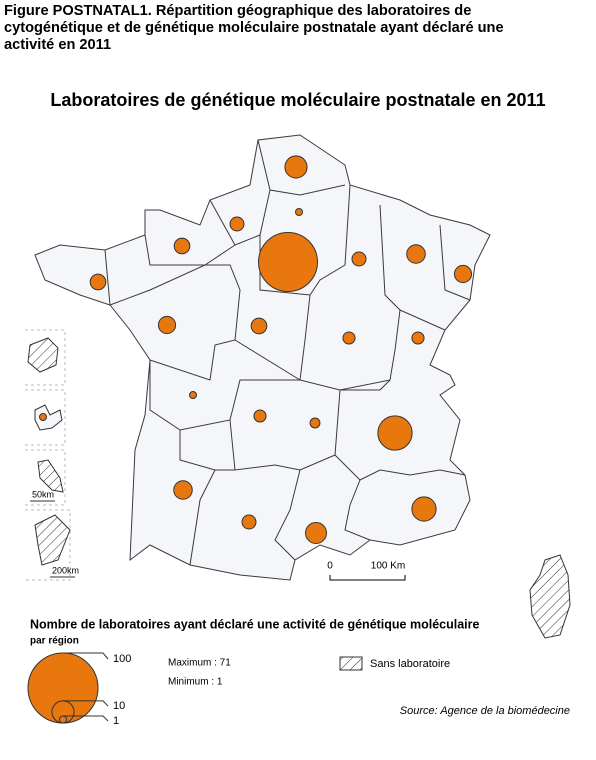 This screenshot has height=760, width=596. Describe the element at coordinates (351, 663) in the screenshot. I see `legend-hatch` at that location.